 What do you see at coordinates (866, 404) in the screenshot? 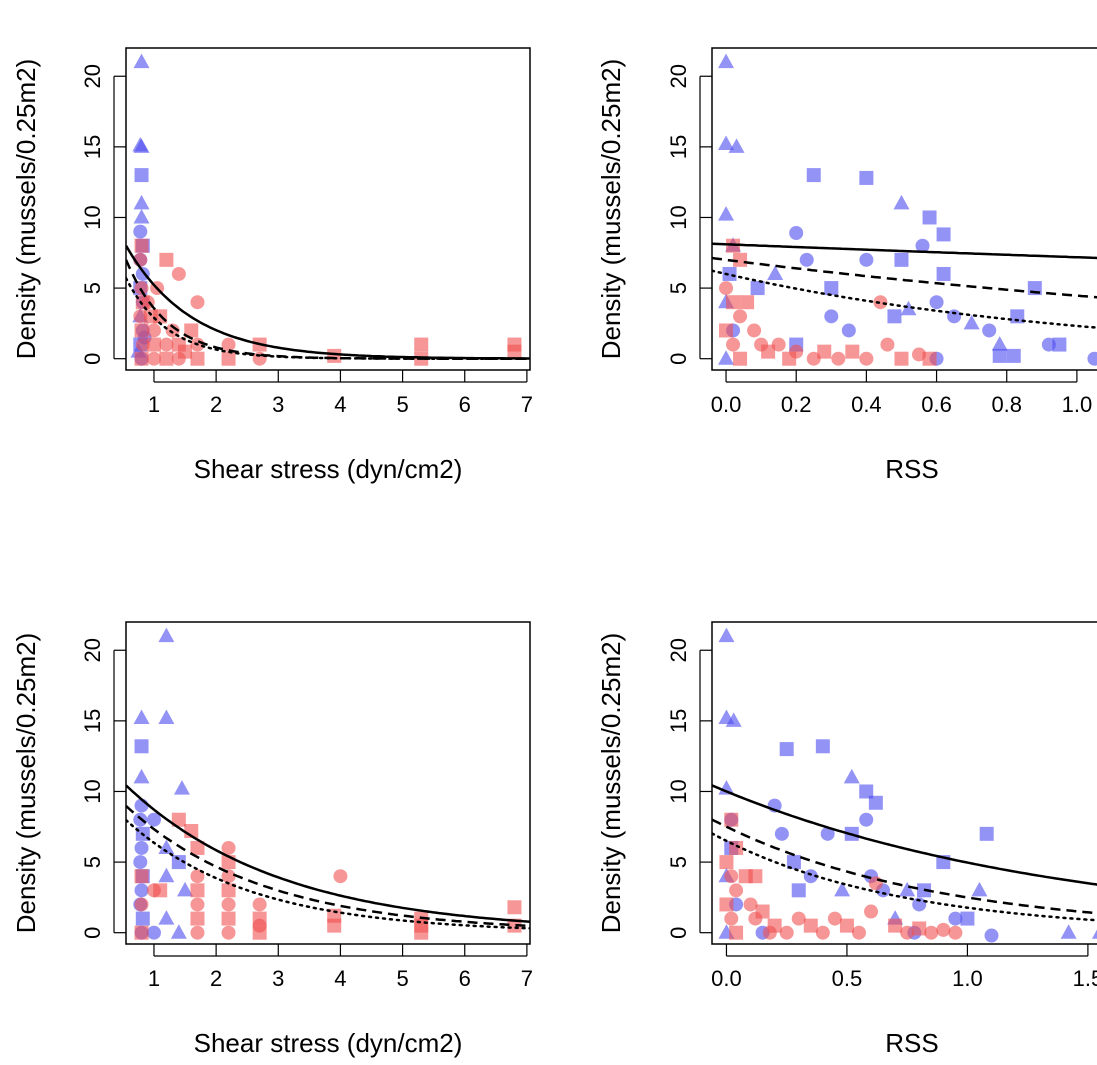
I see `x-tick-label: 0.4` at bounding box center [866, 404].